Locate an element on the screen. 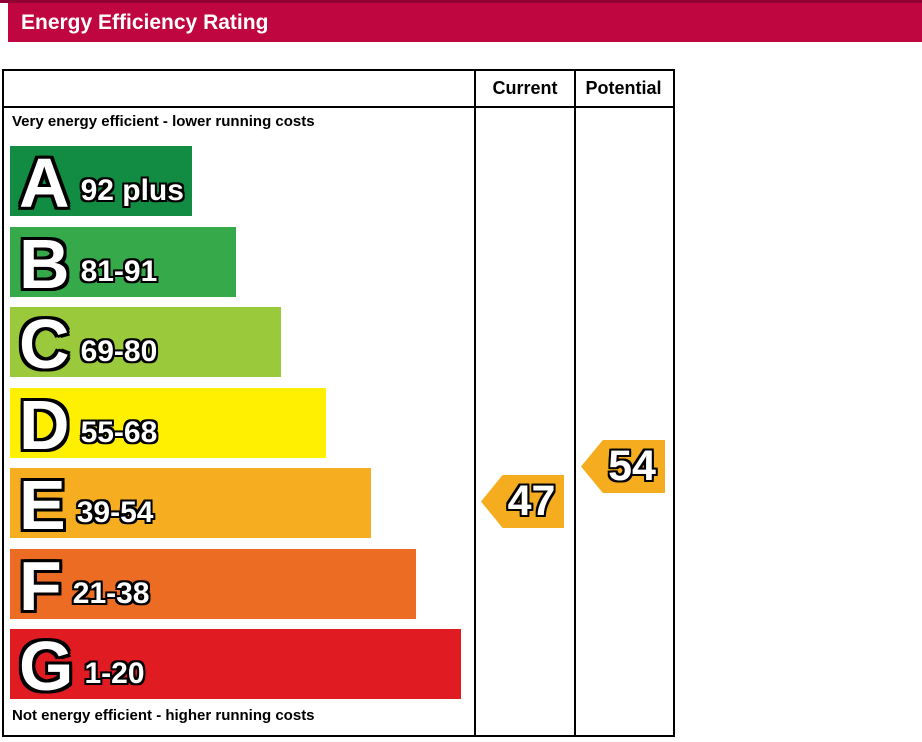 The width and height of the screenshot is (922, 742). potential-rating-value: 54 is located at coordinates (632, 466).